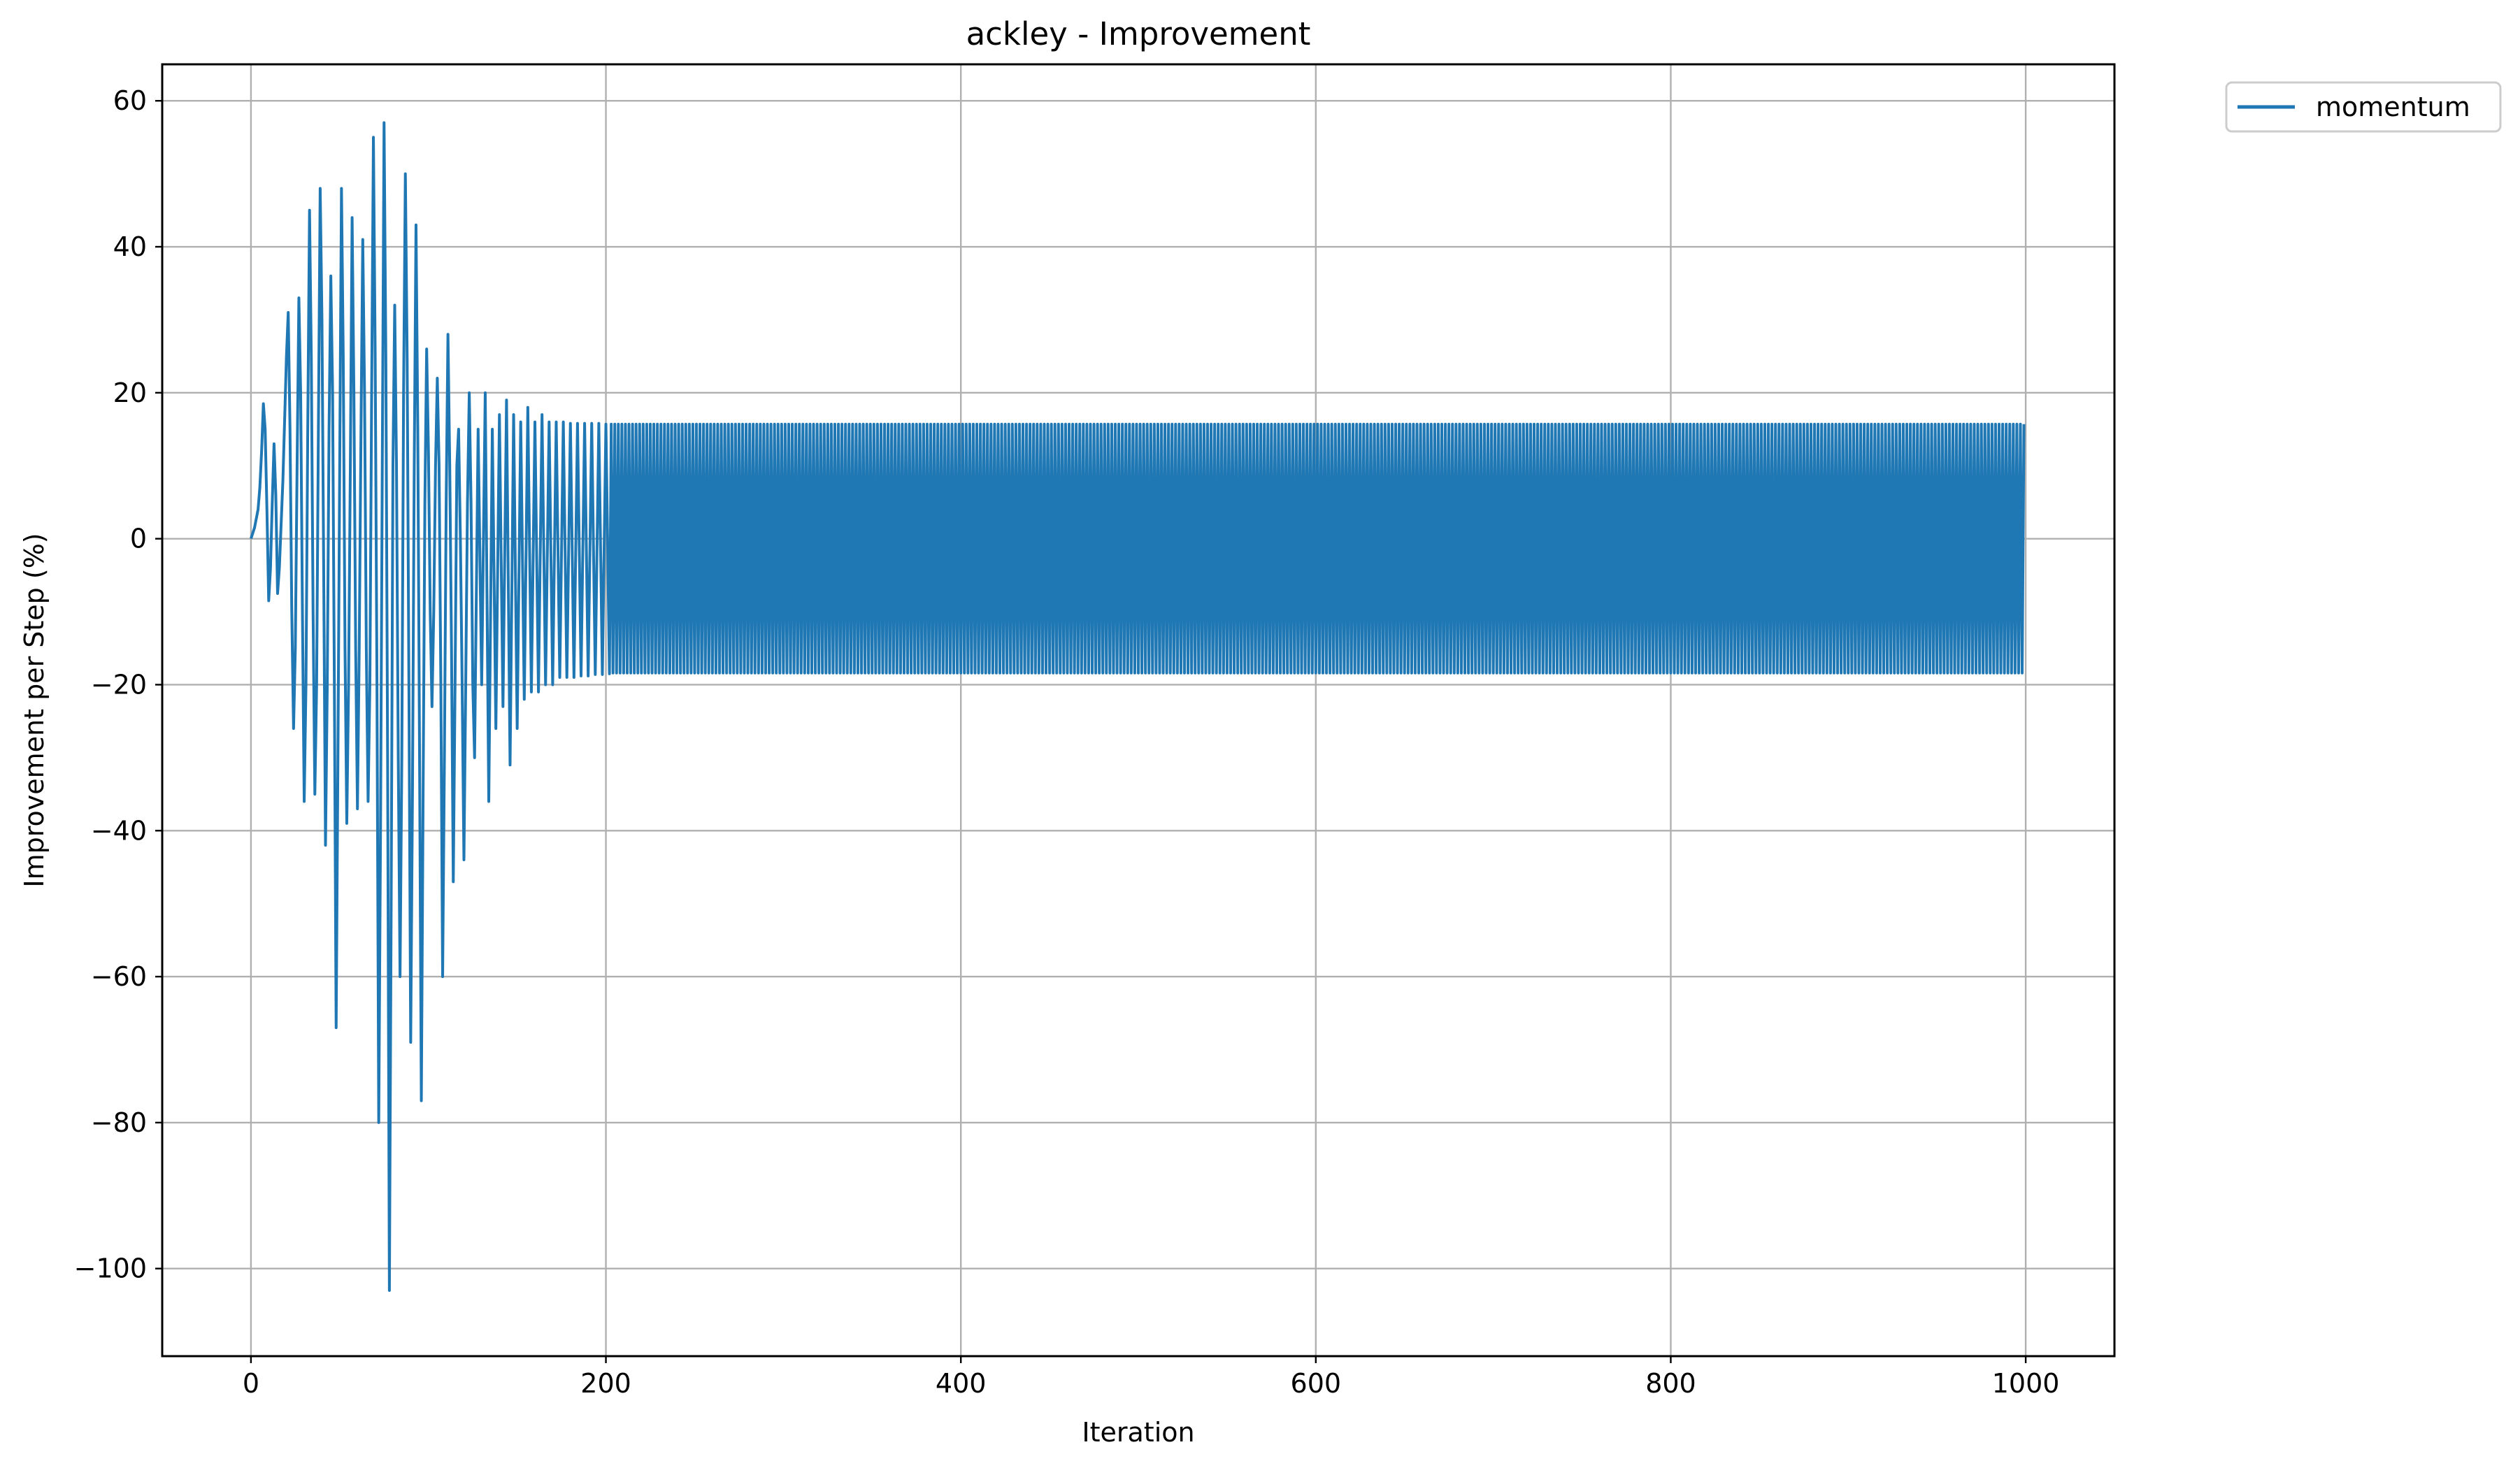 This screenshot has width=2520, height=1468. Describe the element at coordinates (130, 392) in the screenshot. I see `y-tick-label: 20` at that location.